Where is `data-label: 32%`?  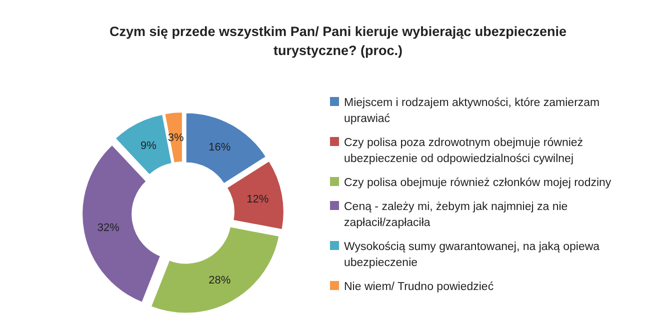 data-label: 32% is located at coordinates (108, 228).